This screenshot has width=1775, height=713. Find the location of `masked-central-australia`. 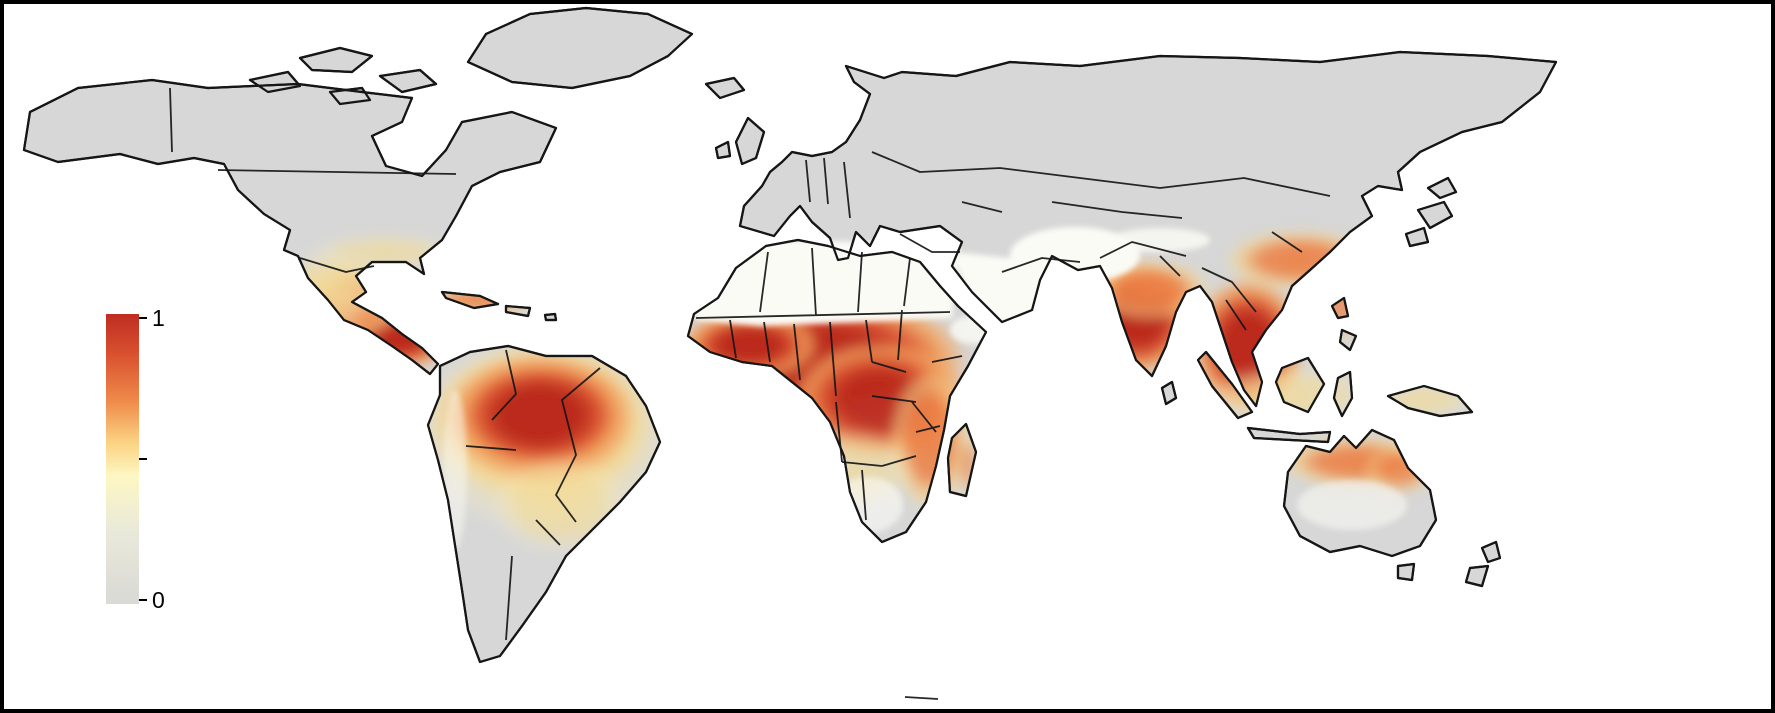

masked-central-australia is located at coordinates (1352, 505).